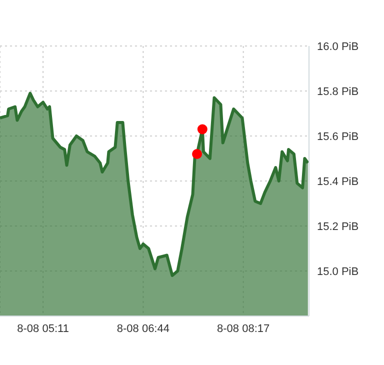 The height and width of the screenshot is (365, 384). What do you see at coordinates (243, 328) in the screenshot?
I see `x-tick-label: 8-08 08:17` at bounding box center [243, 328].